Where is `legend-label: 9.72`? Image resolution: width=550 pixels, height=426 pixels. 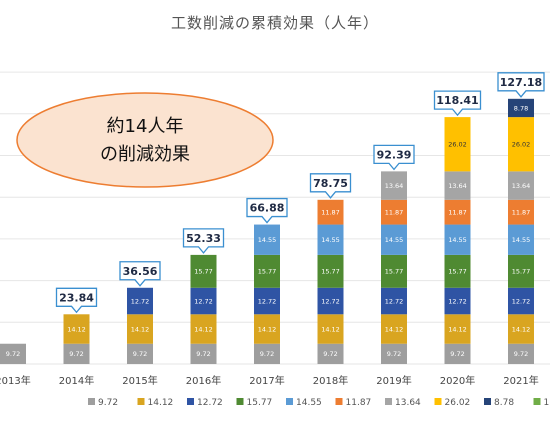
legend-label: 9.72 is located at coordinates (108, 403).